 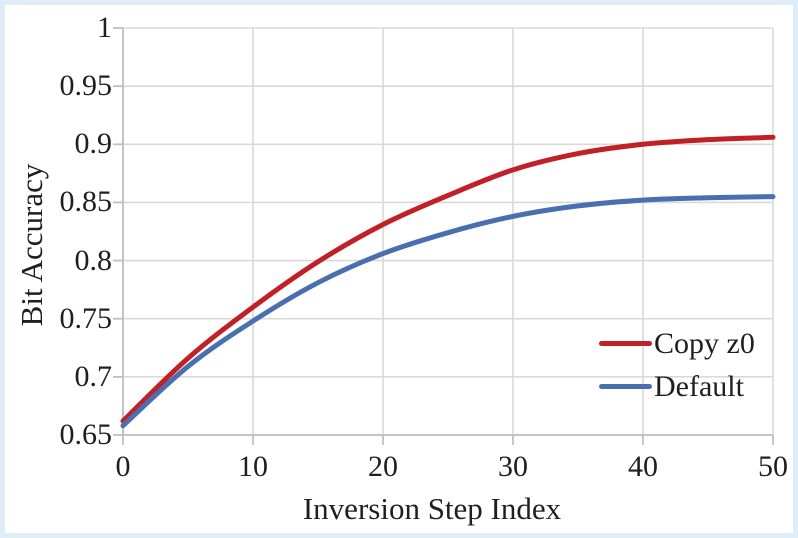 I want to click on y-tick-label: 0.75, so click(x=86, y=318).